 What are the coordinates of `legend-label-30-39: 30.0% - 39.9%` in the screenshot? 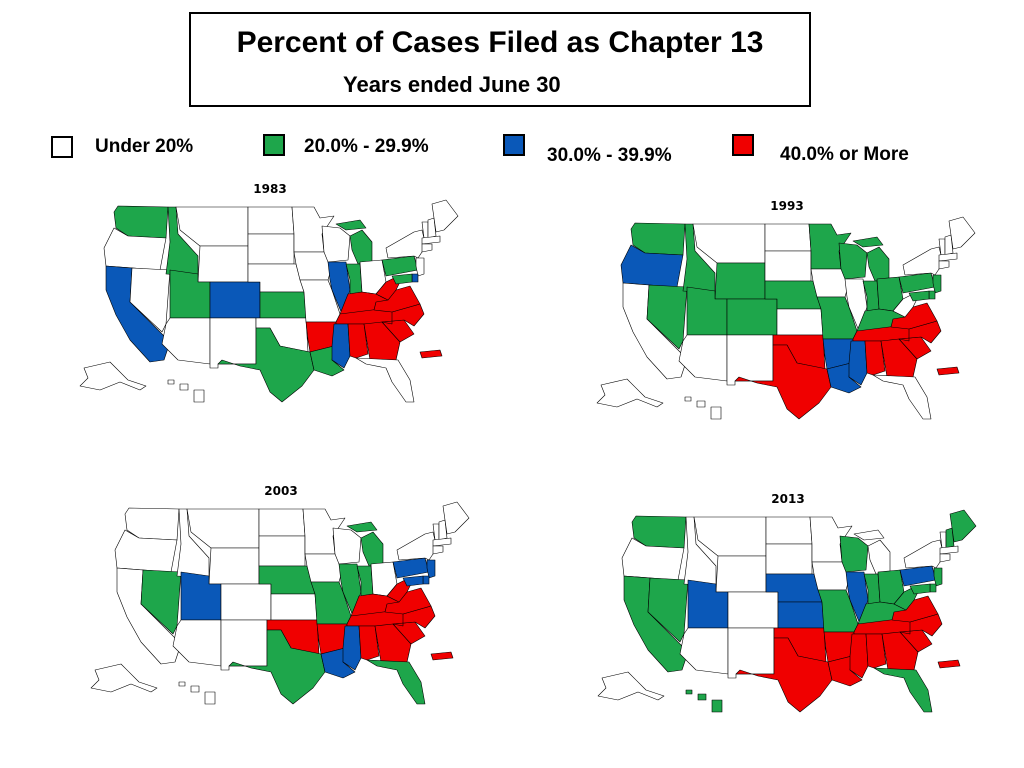 It's located at (609, 155).